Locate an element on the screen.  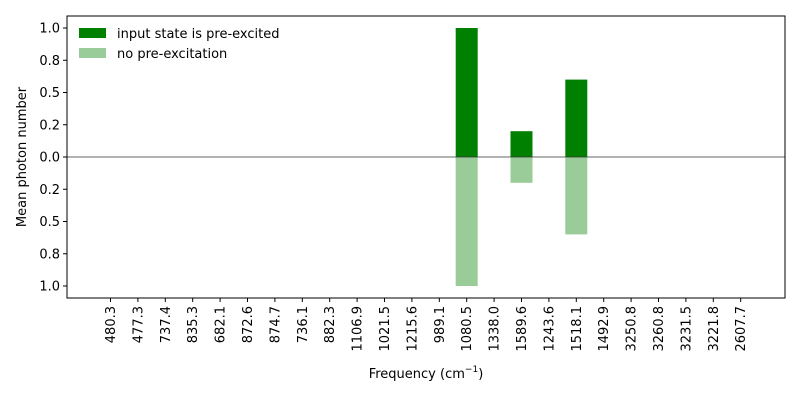
legend-label: input state is pre-excited is located at coordinates (198, 34).